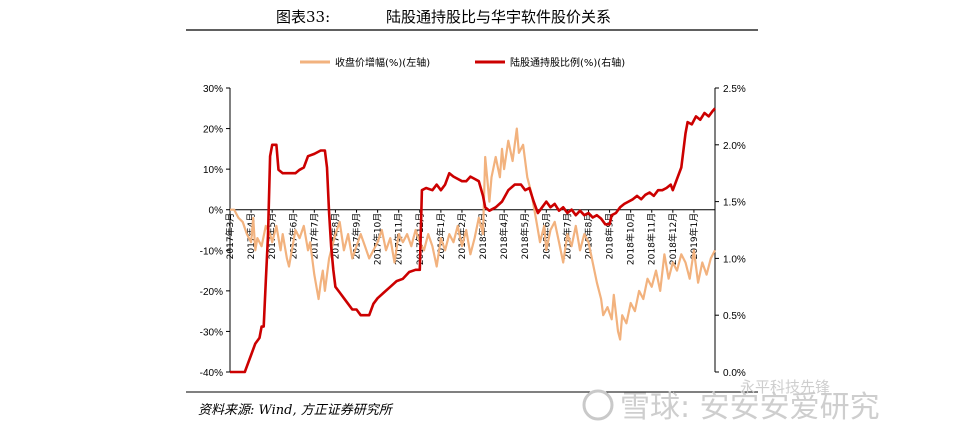  What do you see at coordinates (211, 251) in the screenshot?
I see `left-tick-label: -10%` at bounding box center [211, 251].